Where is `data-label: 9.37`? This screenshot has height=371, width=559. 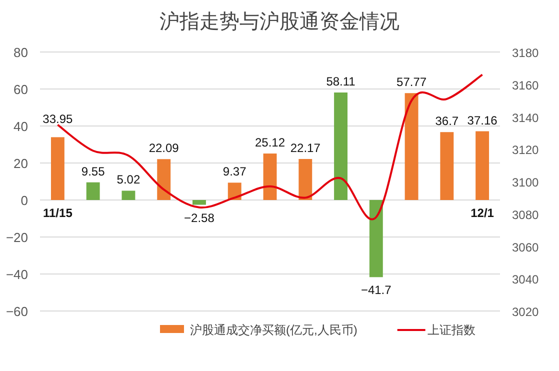 data-label: 9.37 is located at coordinates (234, 171).